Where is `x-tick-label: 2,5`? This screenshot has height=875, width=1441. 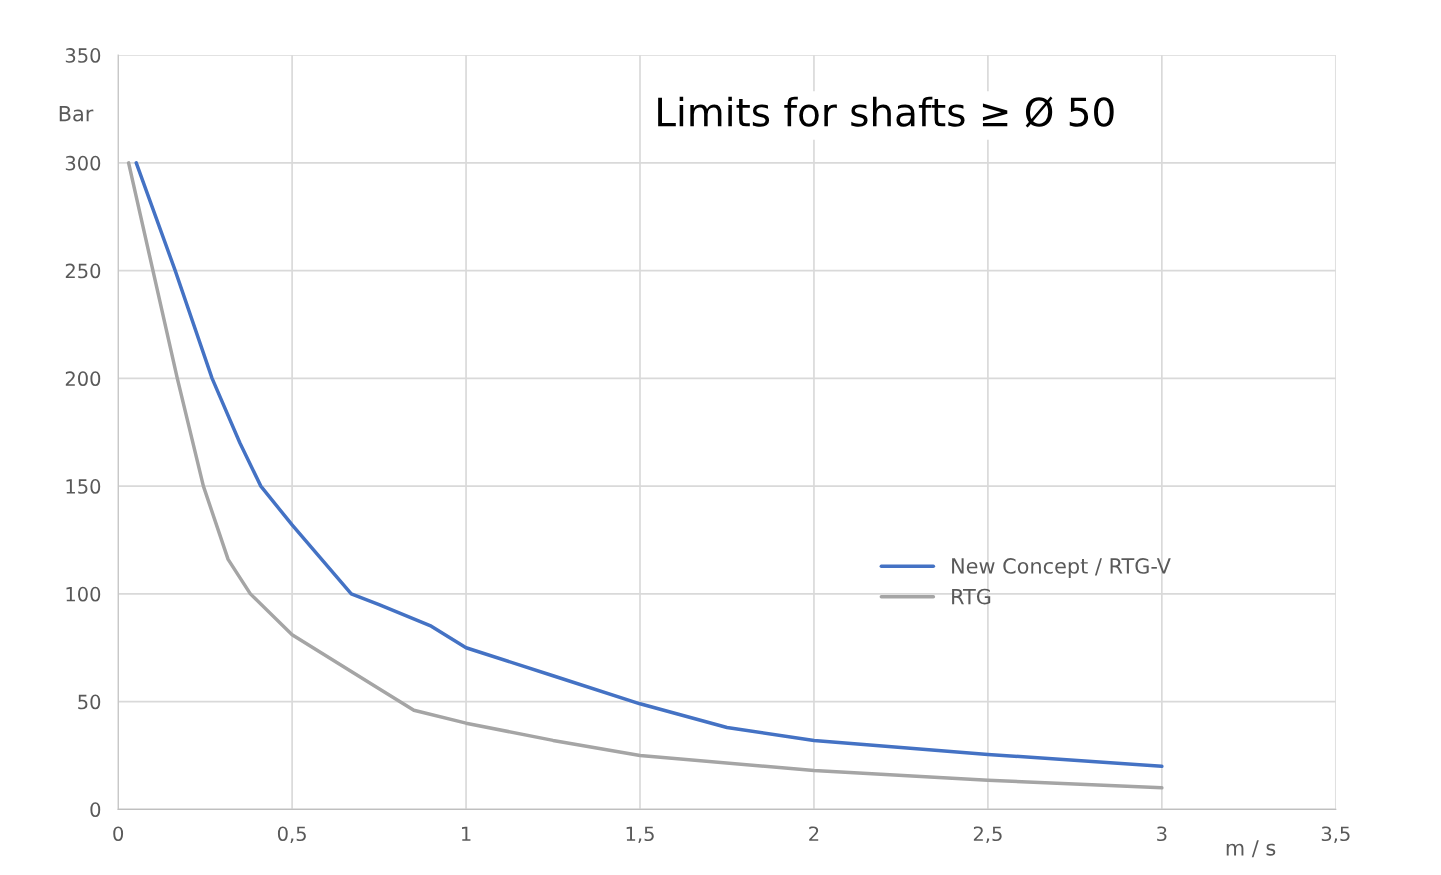
x-tick-label: 2,5 is located at coordinates (987, 835).